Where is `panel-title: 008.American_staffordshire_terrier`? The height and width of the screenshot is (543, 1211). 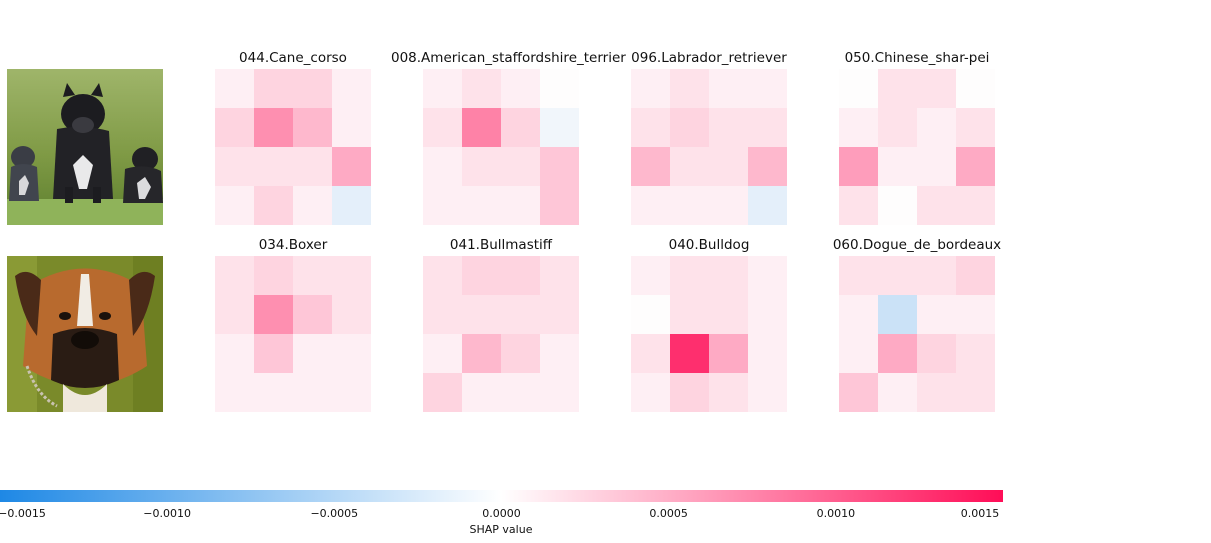 panel-title: 008.American_staffordshire_terrier is located at coordinates (508, 58).